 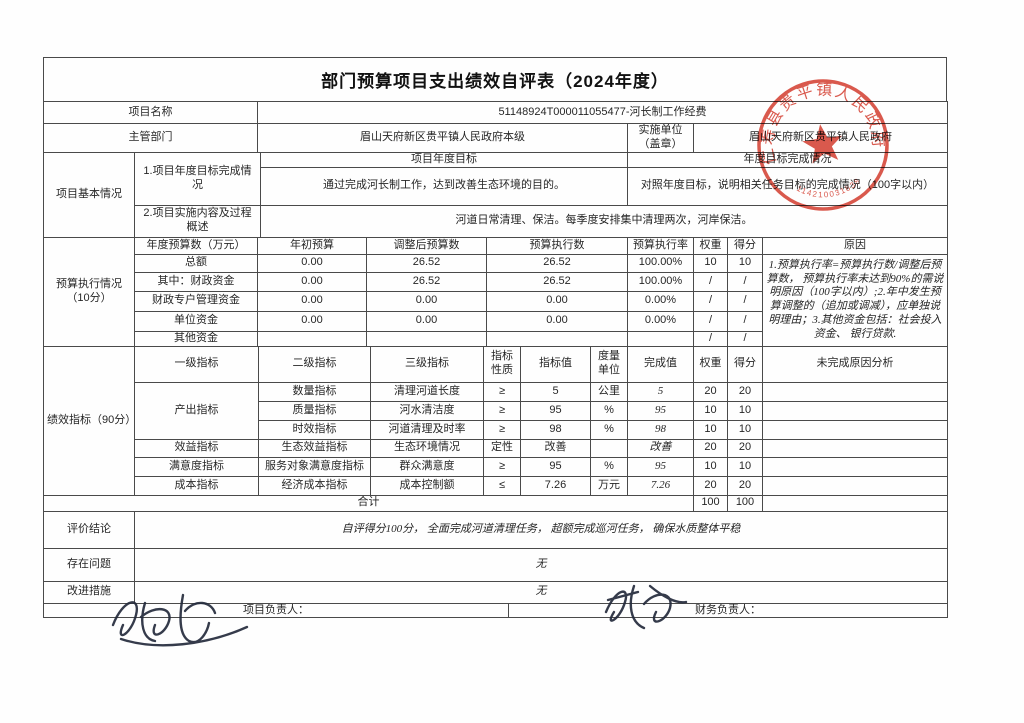 I want to click on indicator-cell: 经济成本指标, so click(x=314, y=485).